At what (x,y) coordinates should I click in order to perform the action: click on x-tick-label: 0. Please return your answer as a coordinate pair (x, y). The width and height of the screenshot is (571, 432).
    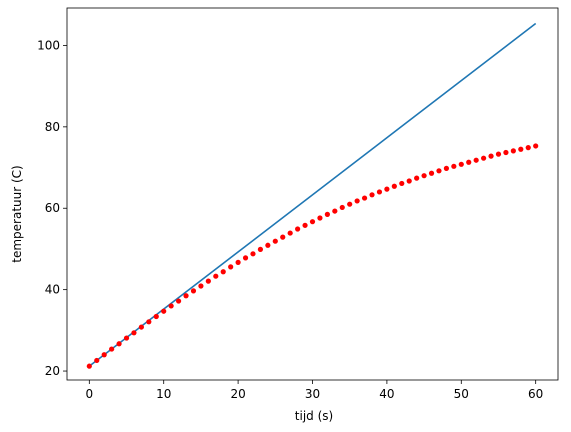
    Looking at the image, I should click on (89, 394).